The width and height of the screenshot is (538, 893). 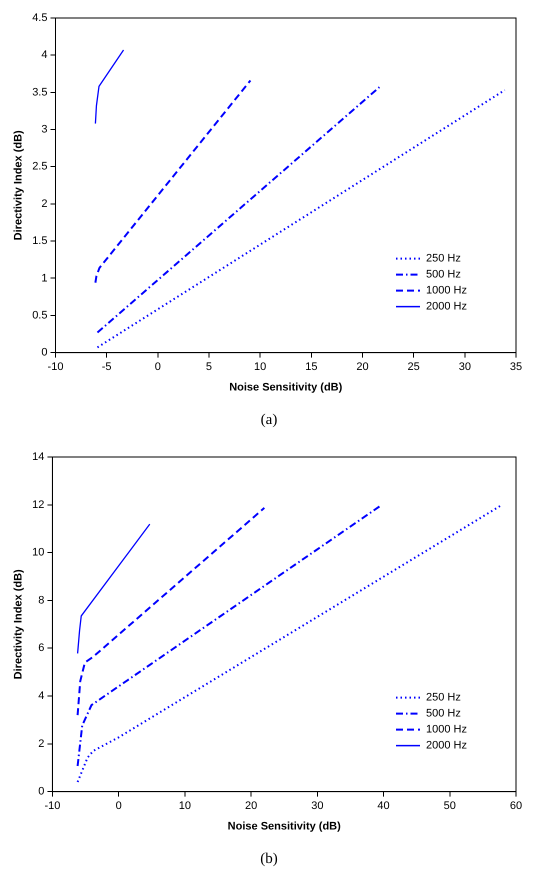 What do you see at coordinates (107, 367) in the screenshot?
I see `x-tick-label: -5` at bounding box center [107, 367].